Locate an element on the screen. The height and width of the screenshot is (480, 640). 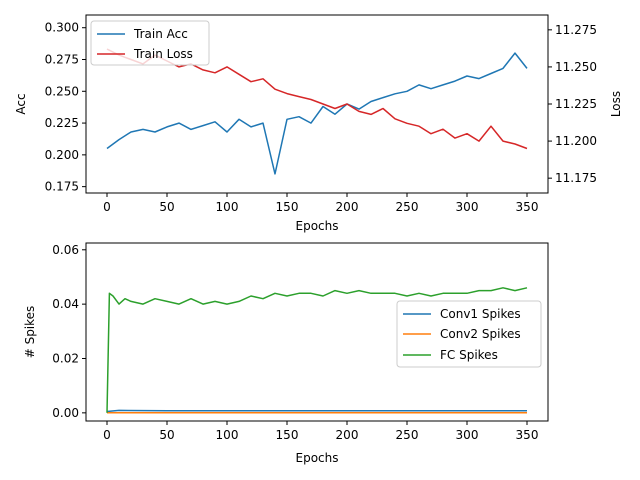
top-x-tick-label: 250 is located at coordinates (407, 207).